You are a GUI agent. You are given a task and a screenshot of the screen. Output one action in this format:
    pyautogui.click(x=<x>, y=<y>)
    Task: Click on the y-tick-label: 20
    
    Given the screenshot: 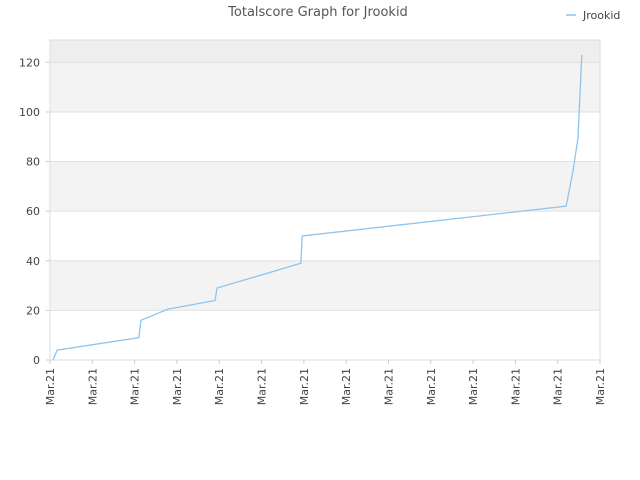 What is the action you would take?
    pyautogui.click(x=33, y=310)
    